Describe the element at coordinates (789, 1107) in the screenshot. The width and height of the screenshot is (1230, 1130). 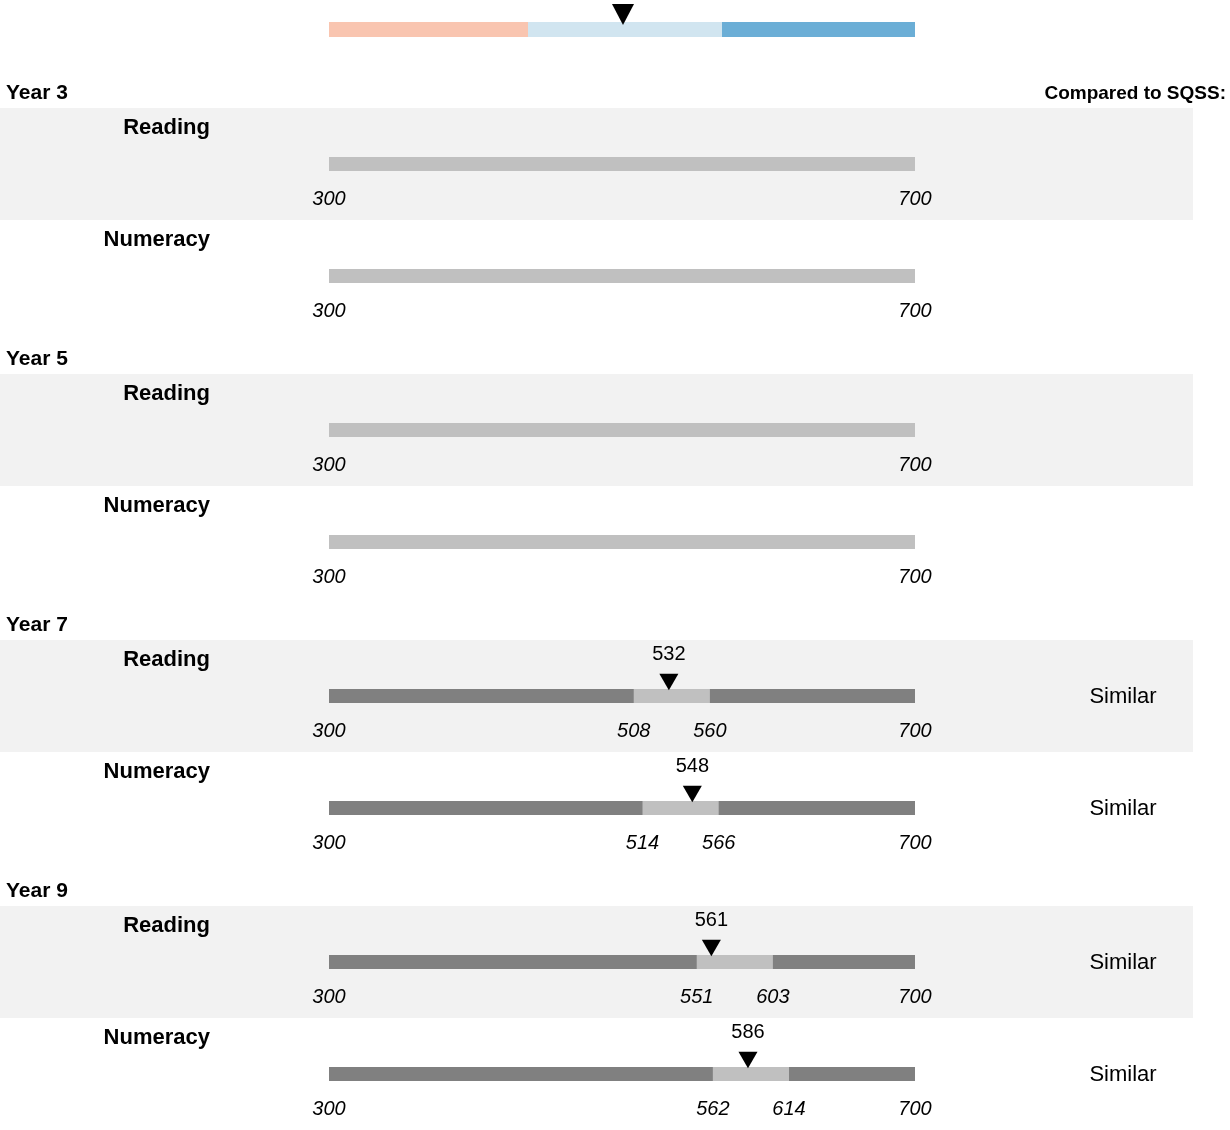
I see `x-tick-label: 614` at that location.